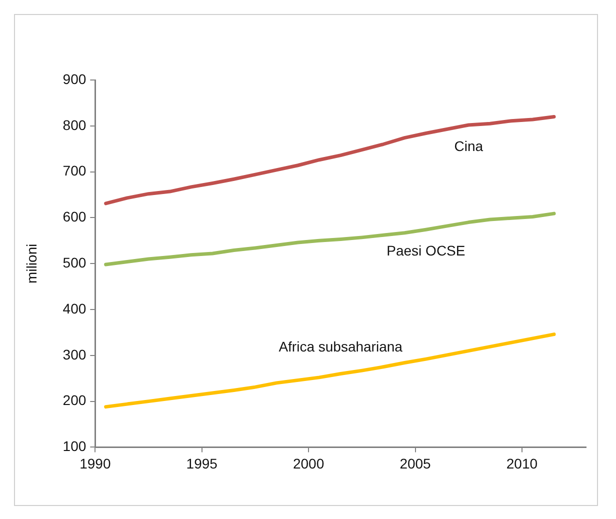 Image resolution: width=616 pixels, height=519 pixels. I want to click on y-tick-label: 200, so click(74, 400).